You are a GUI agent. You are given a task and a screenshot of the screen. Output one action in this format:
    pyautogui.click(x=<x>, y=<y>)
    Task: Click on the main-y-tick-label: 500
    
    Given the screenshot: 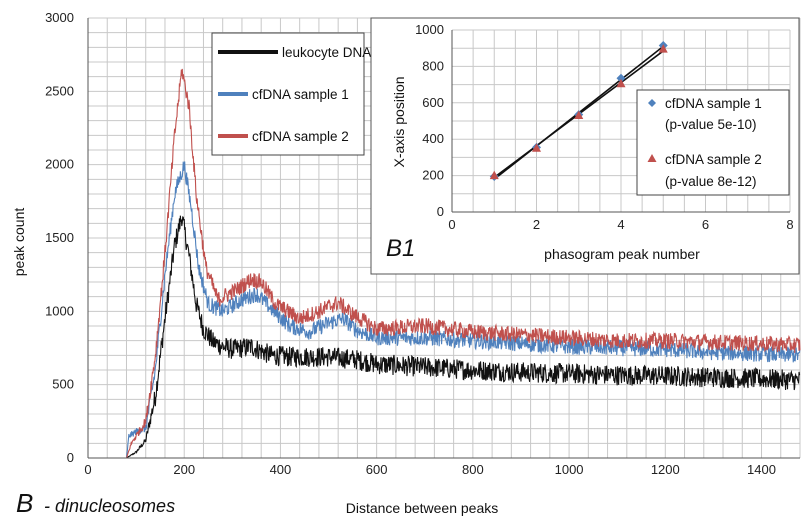 What is the action you would take?
    pyautogui.click(x=63, y=384)
    